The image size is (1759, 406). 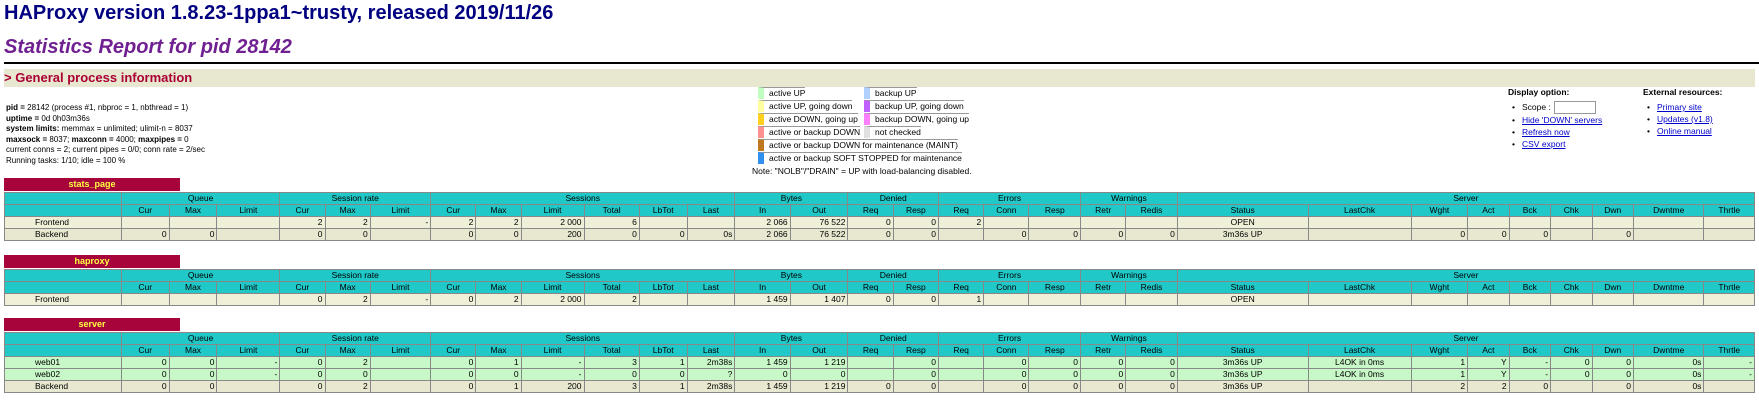 What do you see at coordinates (1544, 144) in the screenshot?
I see `csv-export-link: CSV export` at bounding box center [1544, 144].